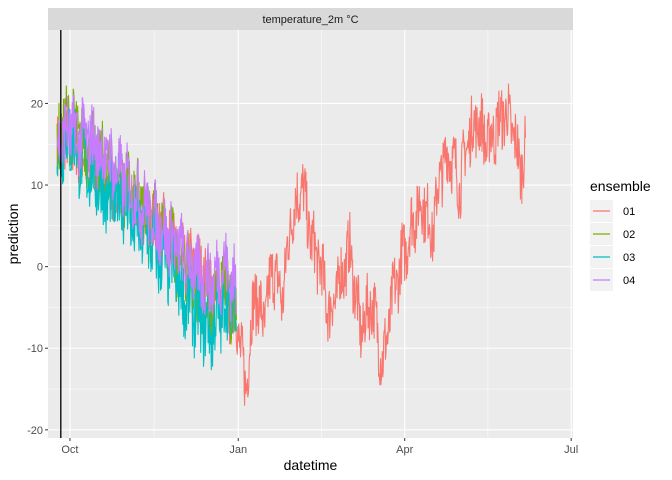  I want to click on x-tick-label: Jul, so click(571, 450).